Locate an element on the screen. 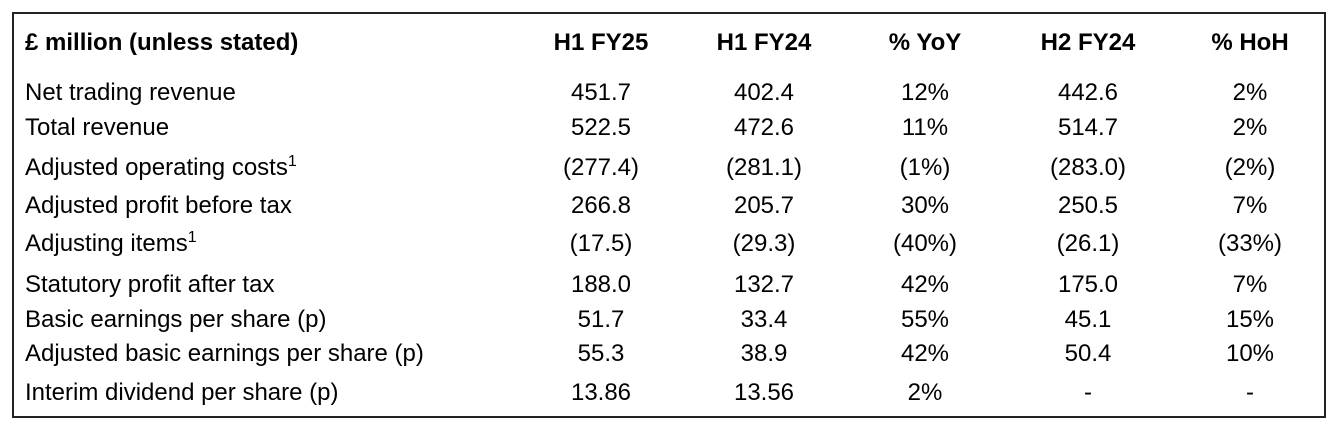  value-cell: 55% is located at coordinates (925, 319).